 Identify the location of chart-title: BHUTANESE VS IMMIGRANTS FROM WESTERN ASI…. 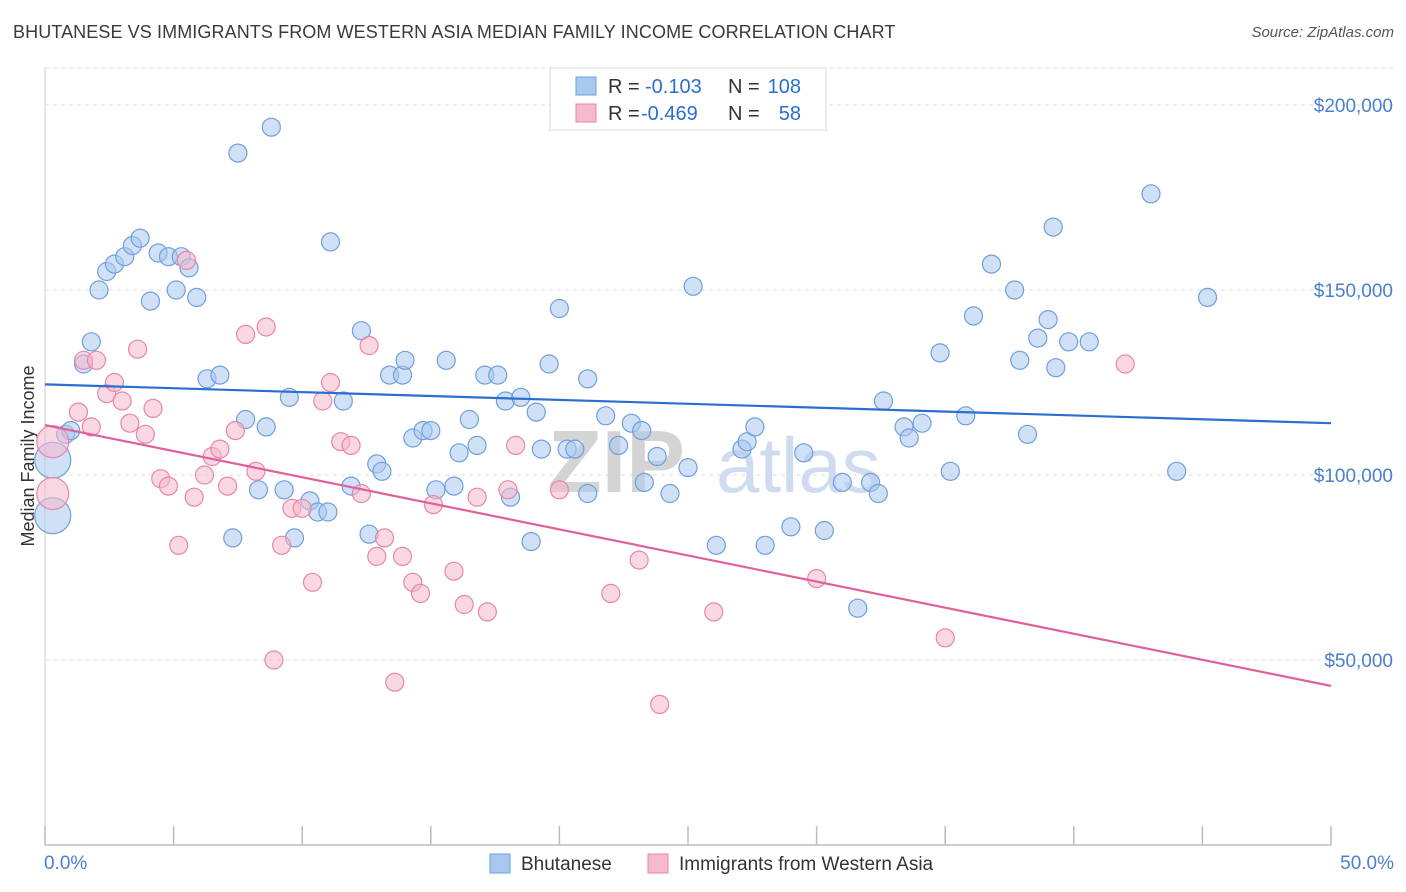
(454, 32).